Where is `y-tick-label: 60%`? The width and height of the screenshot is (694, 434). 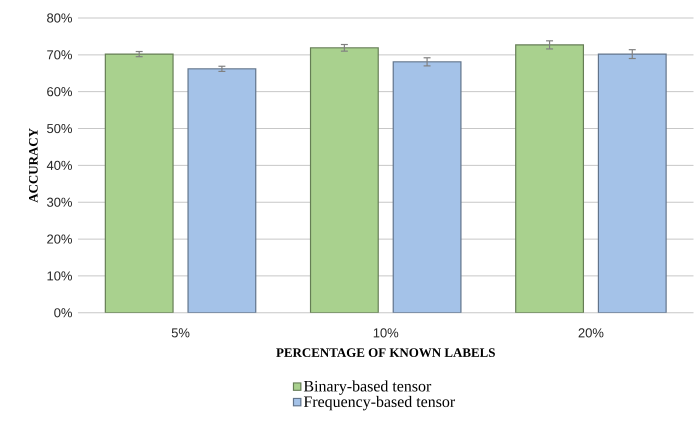 y-tick-label: 60% is located at coordinates (59, 91).